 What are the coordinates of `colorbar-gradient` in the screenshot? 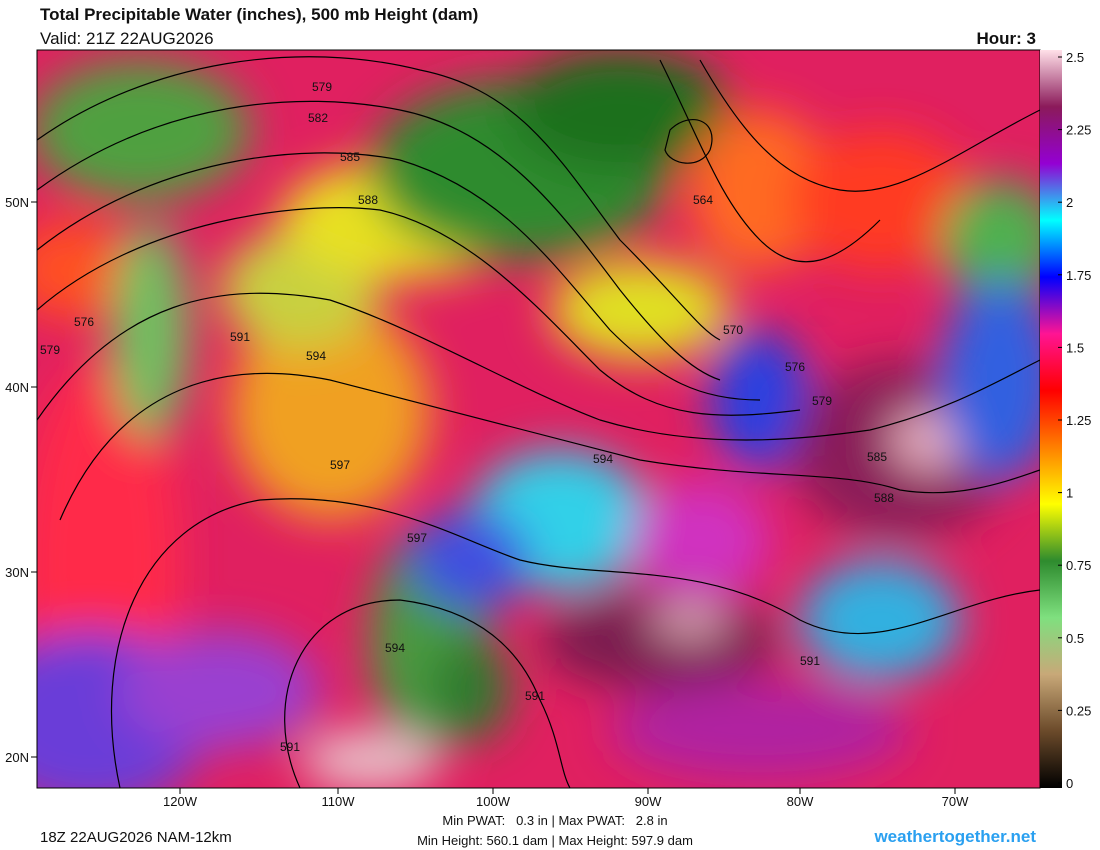 It's located at (1051, 419).